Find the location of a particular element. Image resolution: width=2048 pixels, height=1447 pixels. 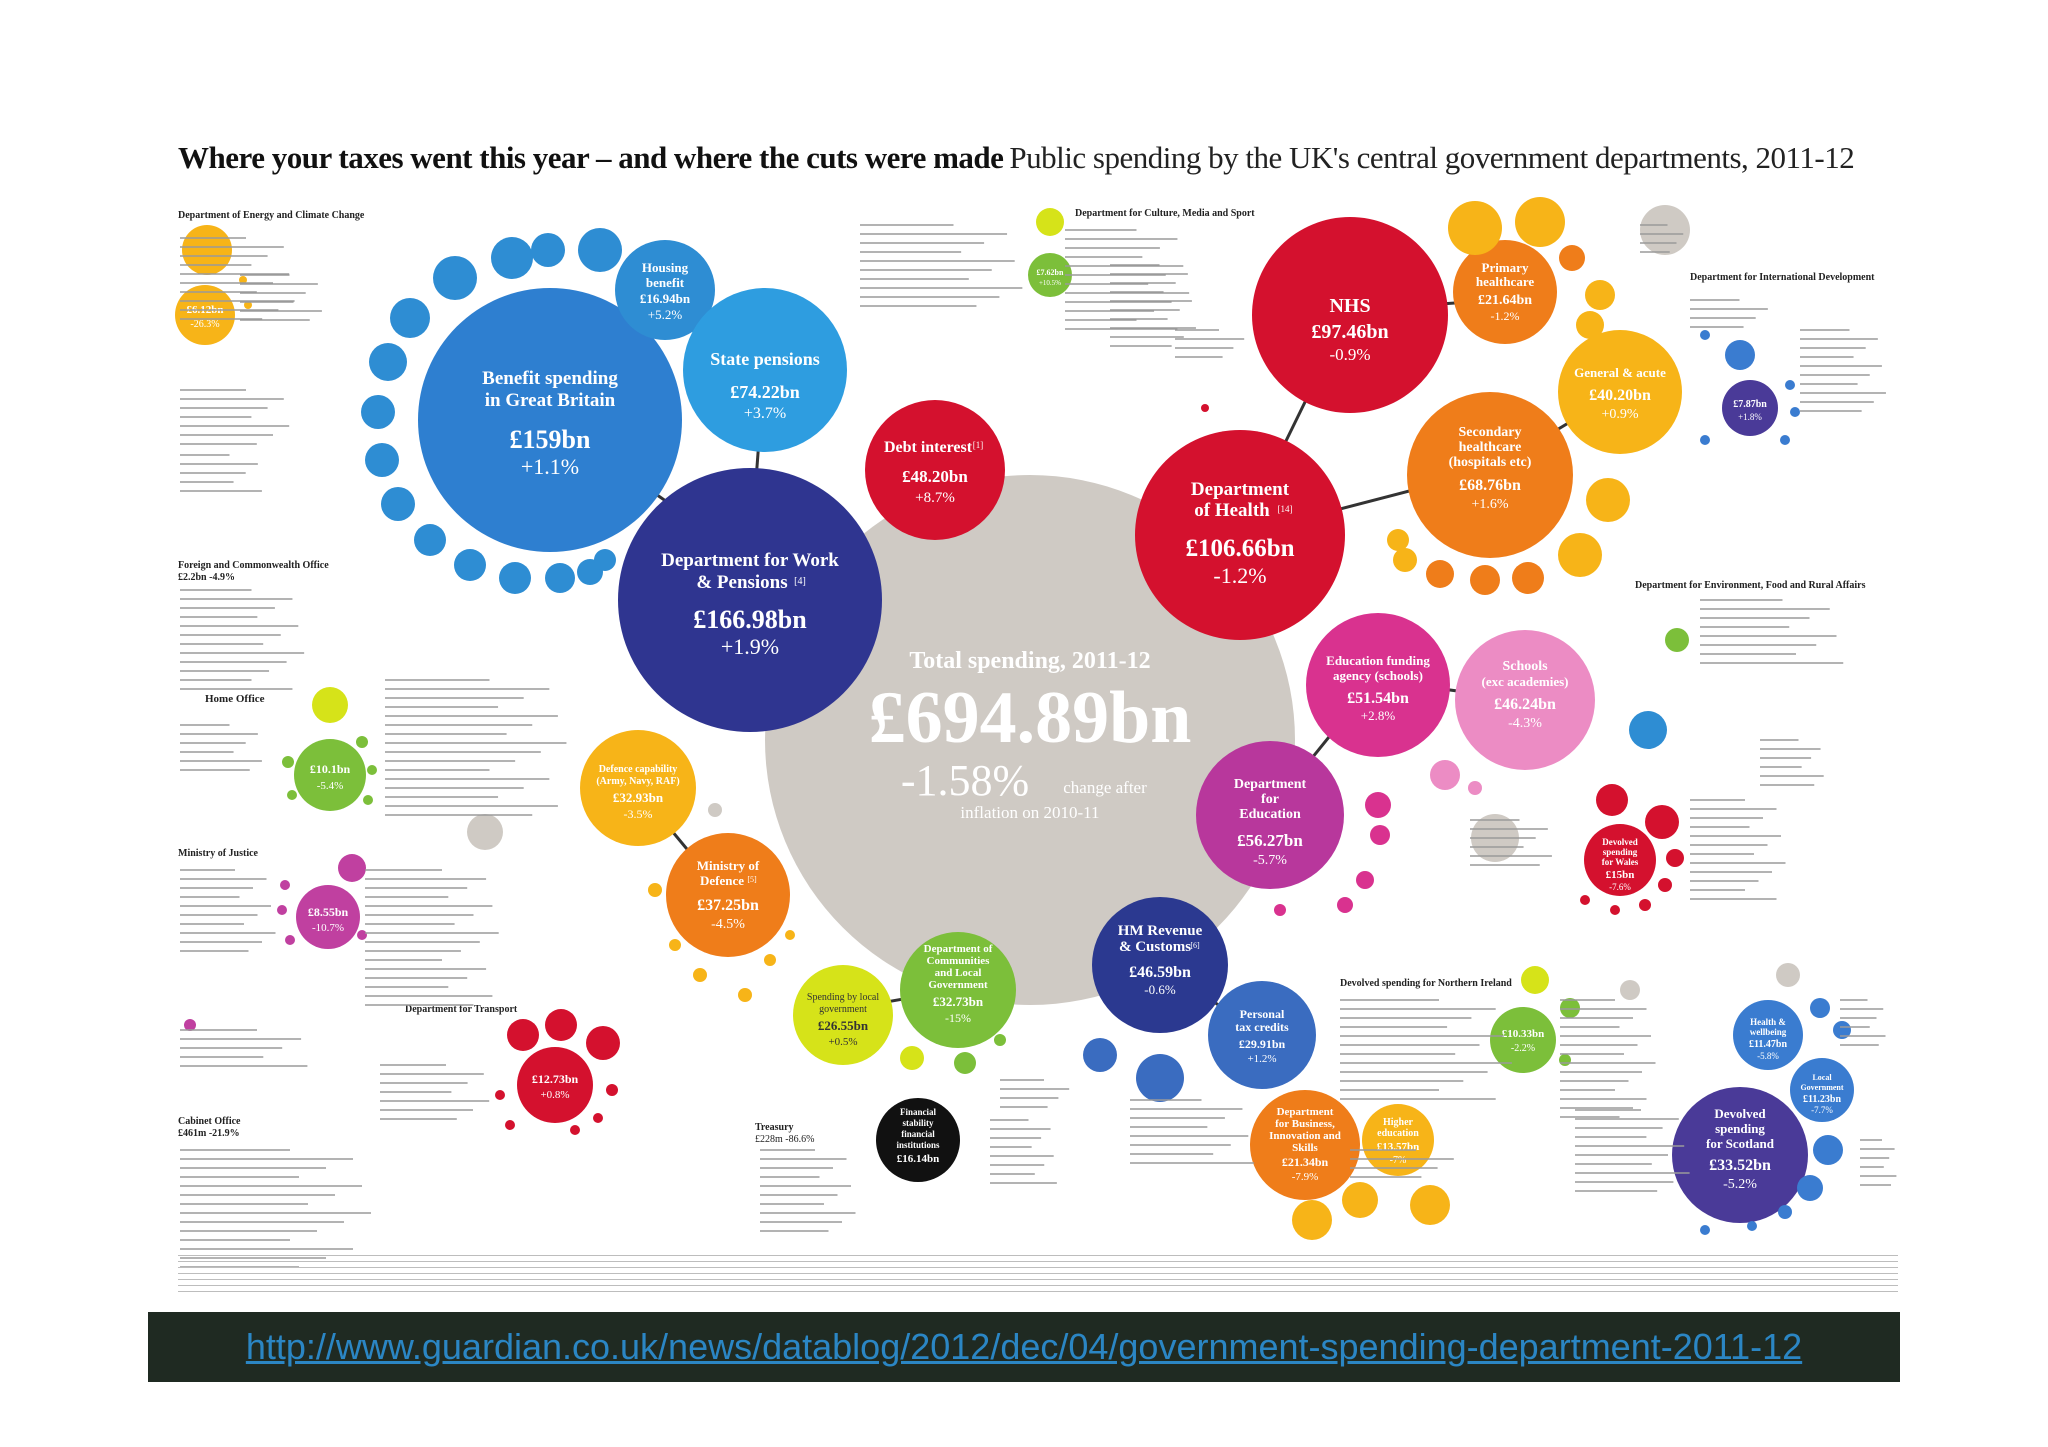

transport-circle is located at coordinates (555, 1085).